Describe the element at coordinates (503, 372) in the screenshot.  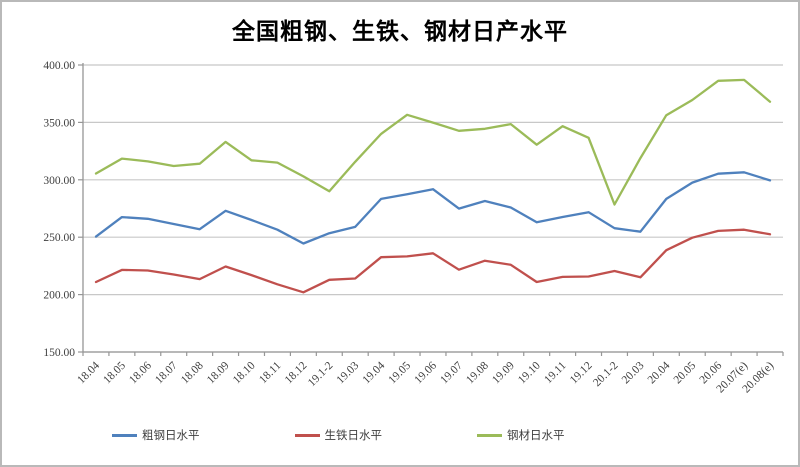
I see `x-tick-label-19.09: 19.09` at that location.